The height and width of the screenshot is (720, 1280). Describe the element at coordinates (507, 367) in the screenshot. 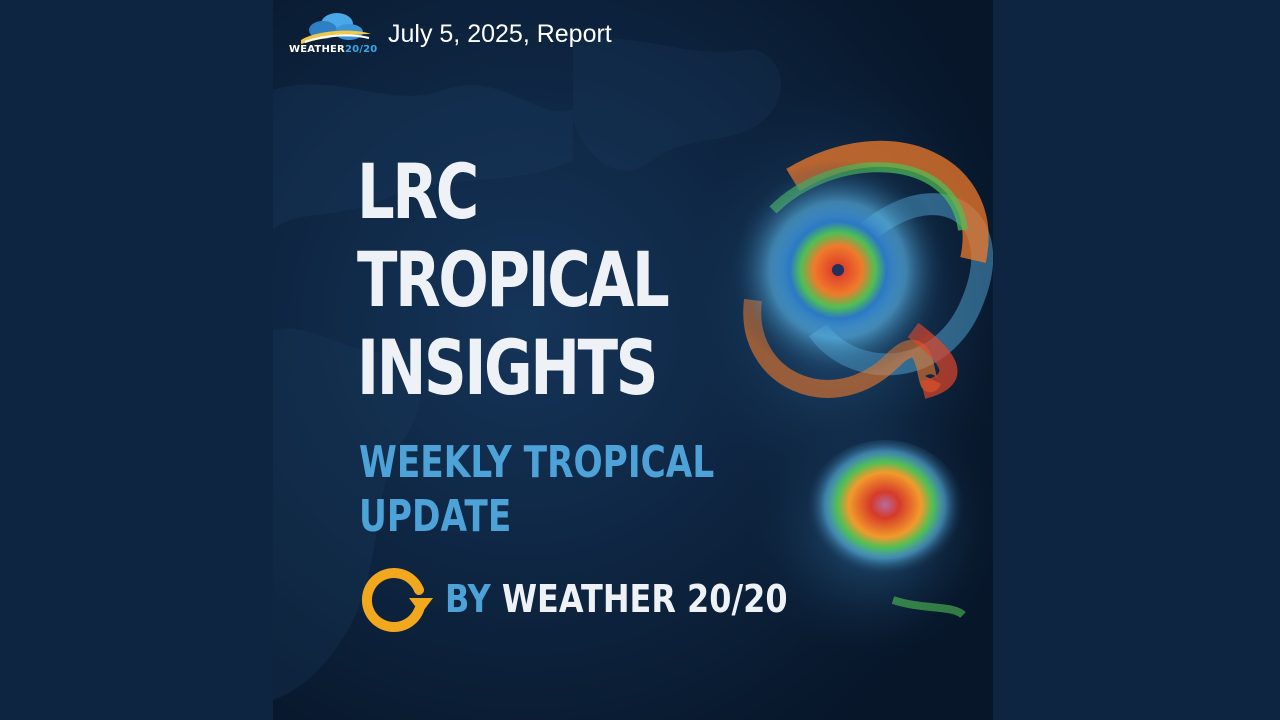

I see `title-line-3: INSIGHTS` at that location.